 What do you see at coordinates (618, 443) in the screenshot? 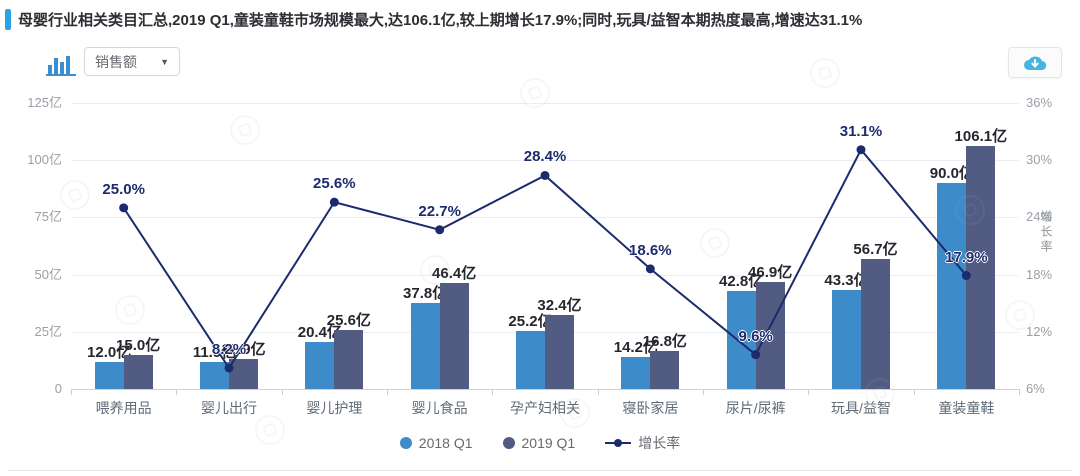
I see `legend-line-icon` at bounding box center [618, 443].